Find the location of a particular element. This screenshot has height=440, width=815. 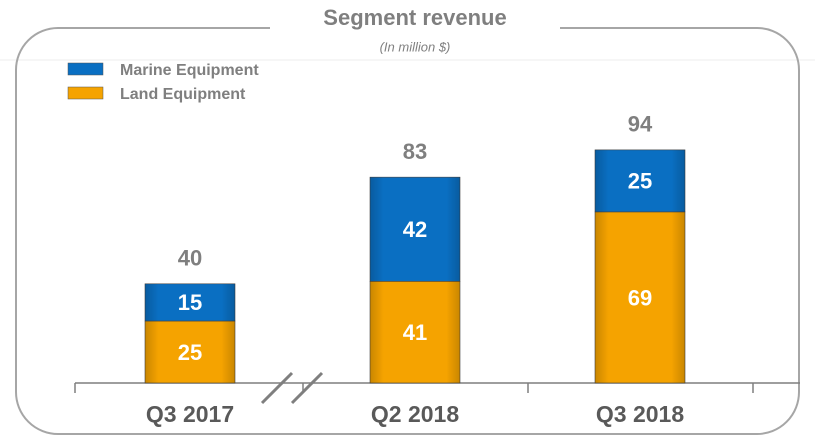

chart-subtitle: (In million $) is located at coordinates (415, 46).